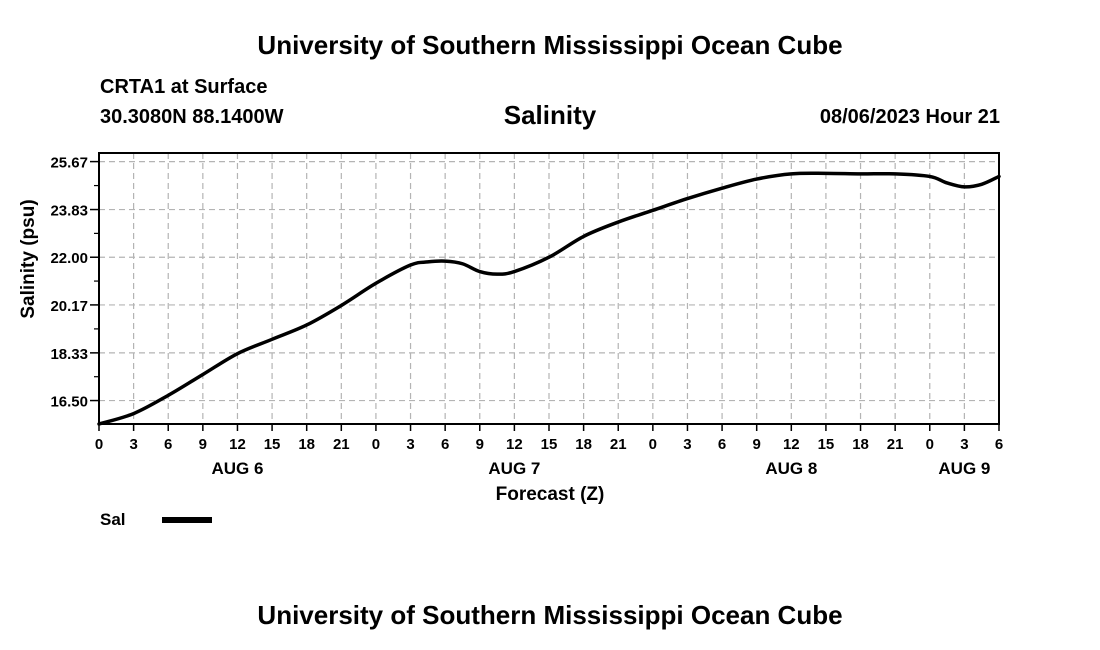  Describe the element at coordinates (69, 402) in the screenshot. I see `y-tick-label: 16.50` at that location.